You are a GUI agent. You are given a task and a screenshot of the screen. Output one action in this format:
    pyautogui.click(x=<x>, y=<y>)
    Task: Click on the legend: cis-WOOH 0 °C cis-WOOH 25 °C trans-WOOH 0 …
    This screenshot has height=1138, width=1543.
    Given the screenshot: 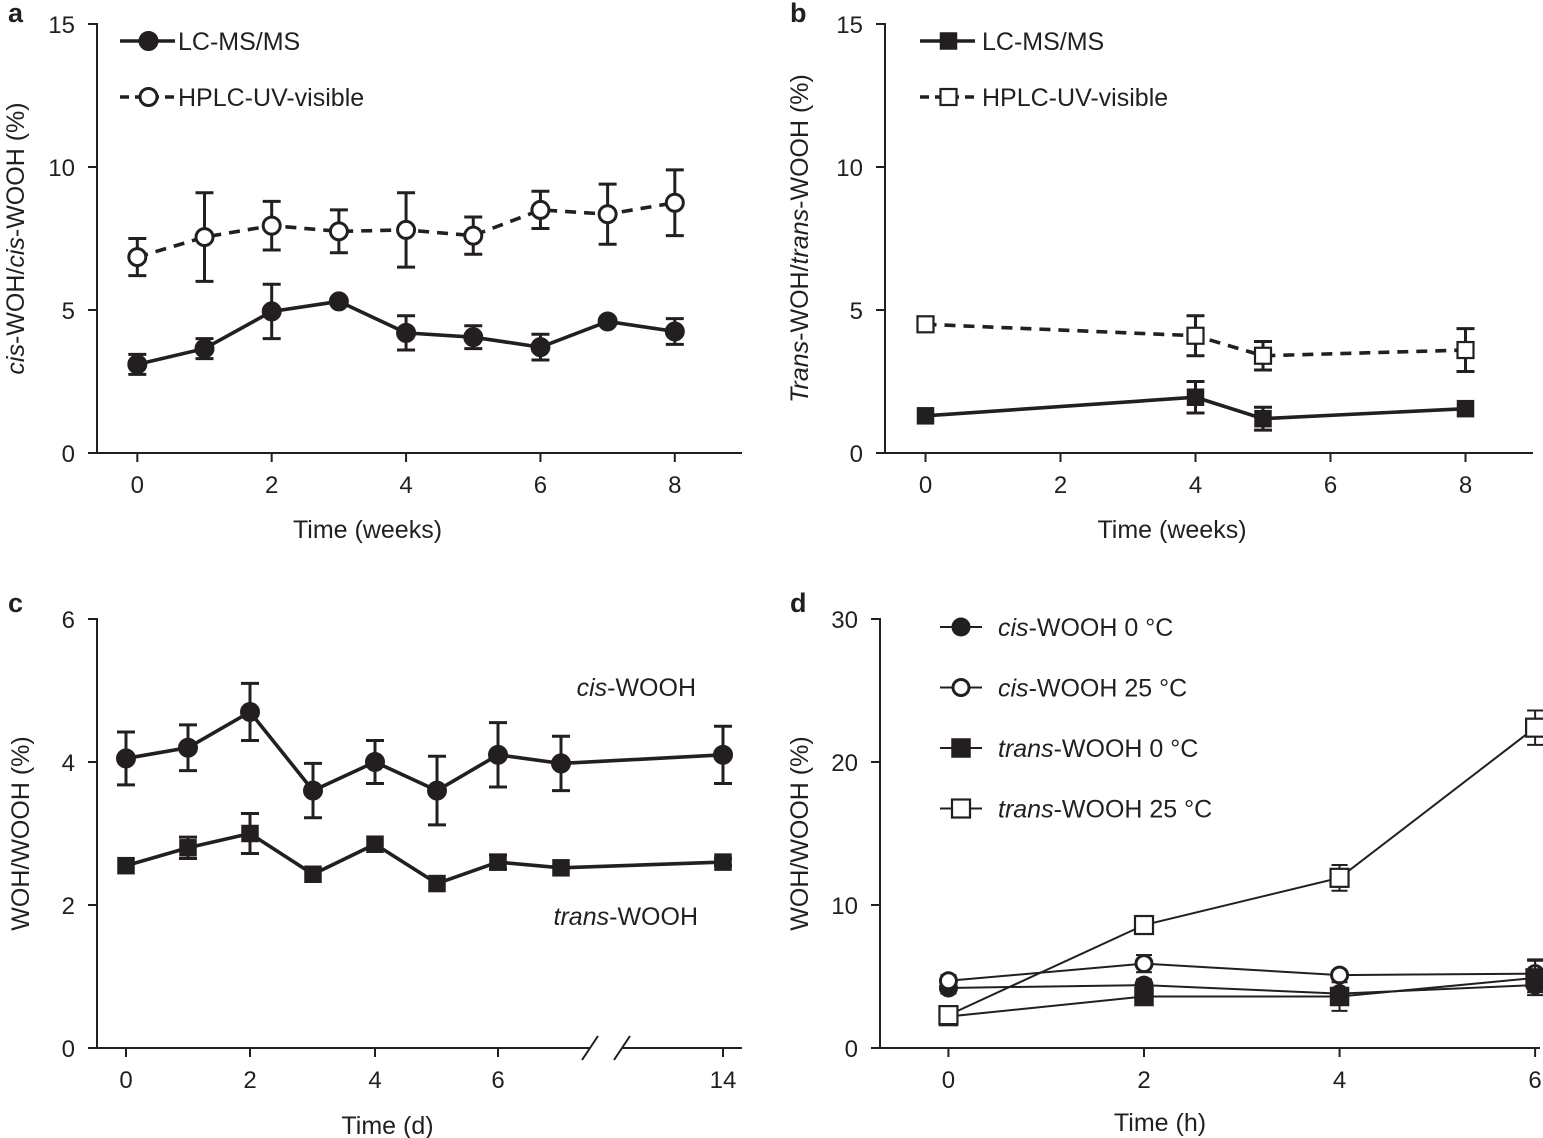 What is the action you would take?
    pyautogui.click(x=1076, y=719)
    